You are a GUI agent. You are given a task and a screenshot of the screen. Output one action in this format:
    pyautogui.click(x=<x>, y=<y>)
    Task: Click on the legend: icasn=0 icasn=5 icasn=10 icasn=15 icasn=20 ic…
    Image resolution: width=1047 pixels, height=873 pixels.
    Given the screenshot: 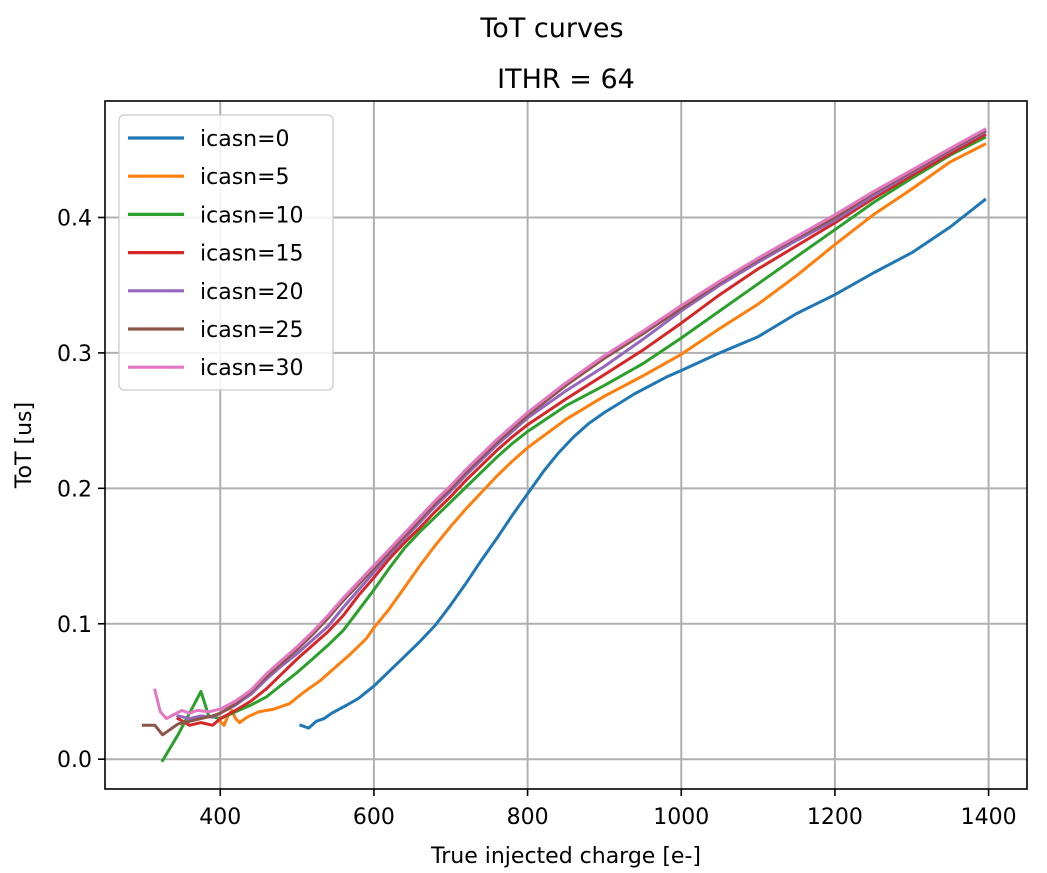 What is the action you would take?
    pyautogui.click(x=226, y=252)
    